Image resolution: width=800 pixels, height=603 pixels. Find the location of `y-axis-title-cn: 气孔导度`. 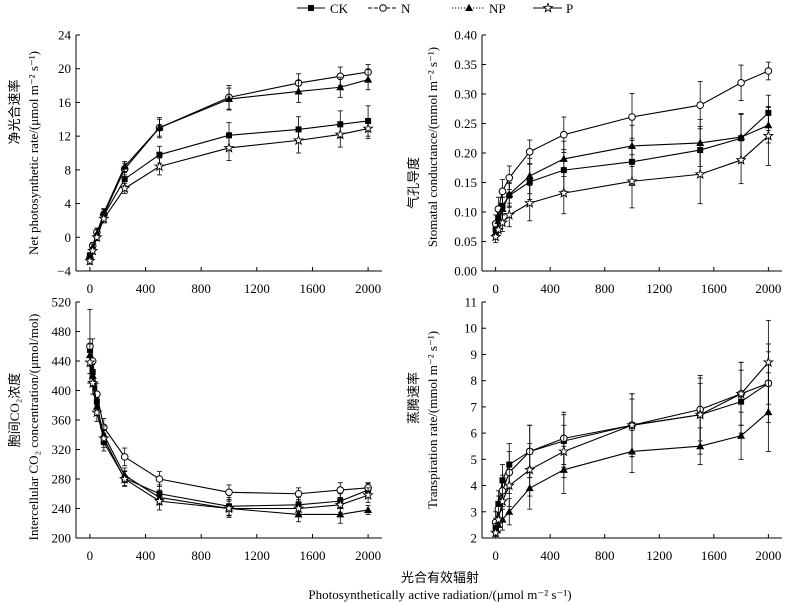

y-axis-title-cn: 气孔导度 is located at coordinates (413, 183).